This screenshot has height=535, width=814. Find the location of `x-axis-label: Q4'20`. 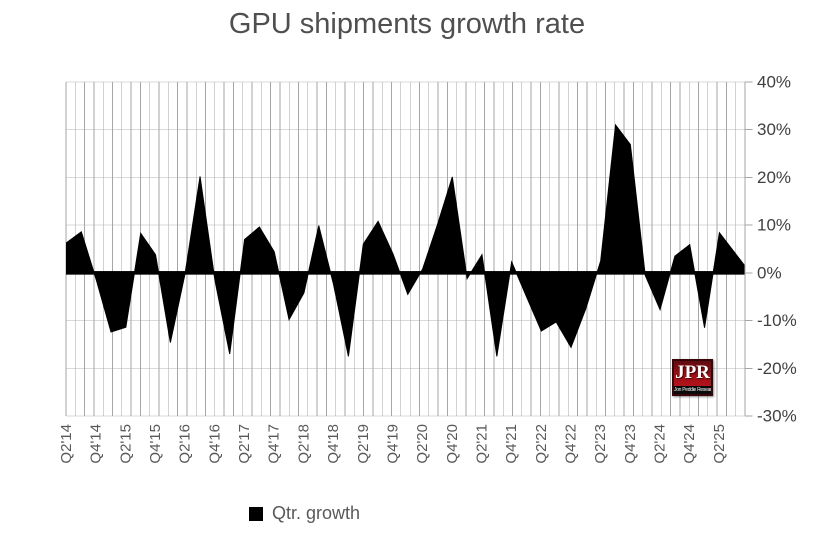

x-axis-label: Q4'20 is located at coordinates (452, 444).